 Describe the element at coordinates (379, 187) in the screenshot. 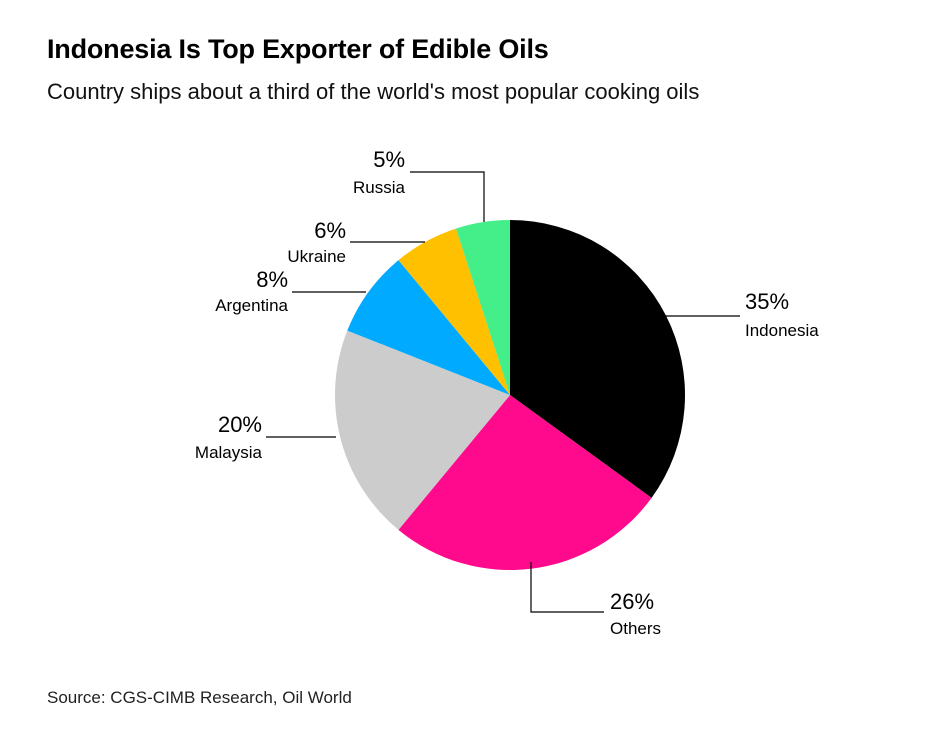

I see `slice-label-russia: Russia` at that location.